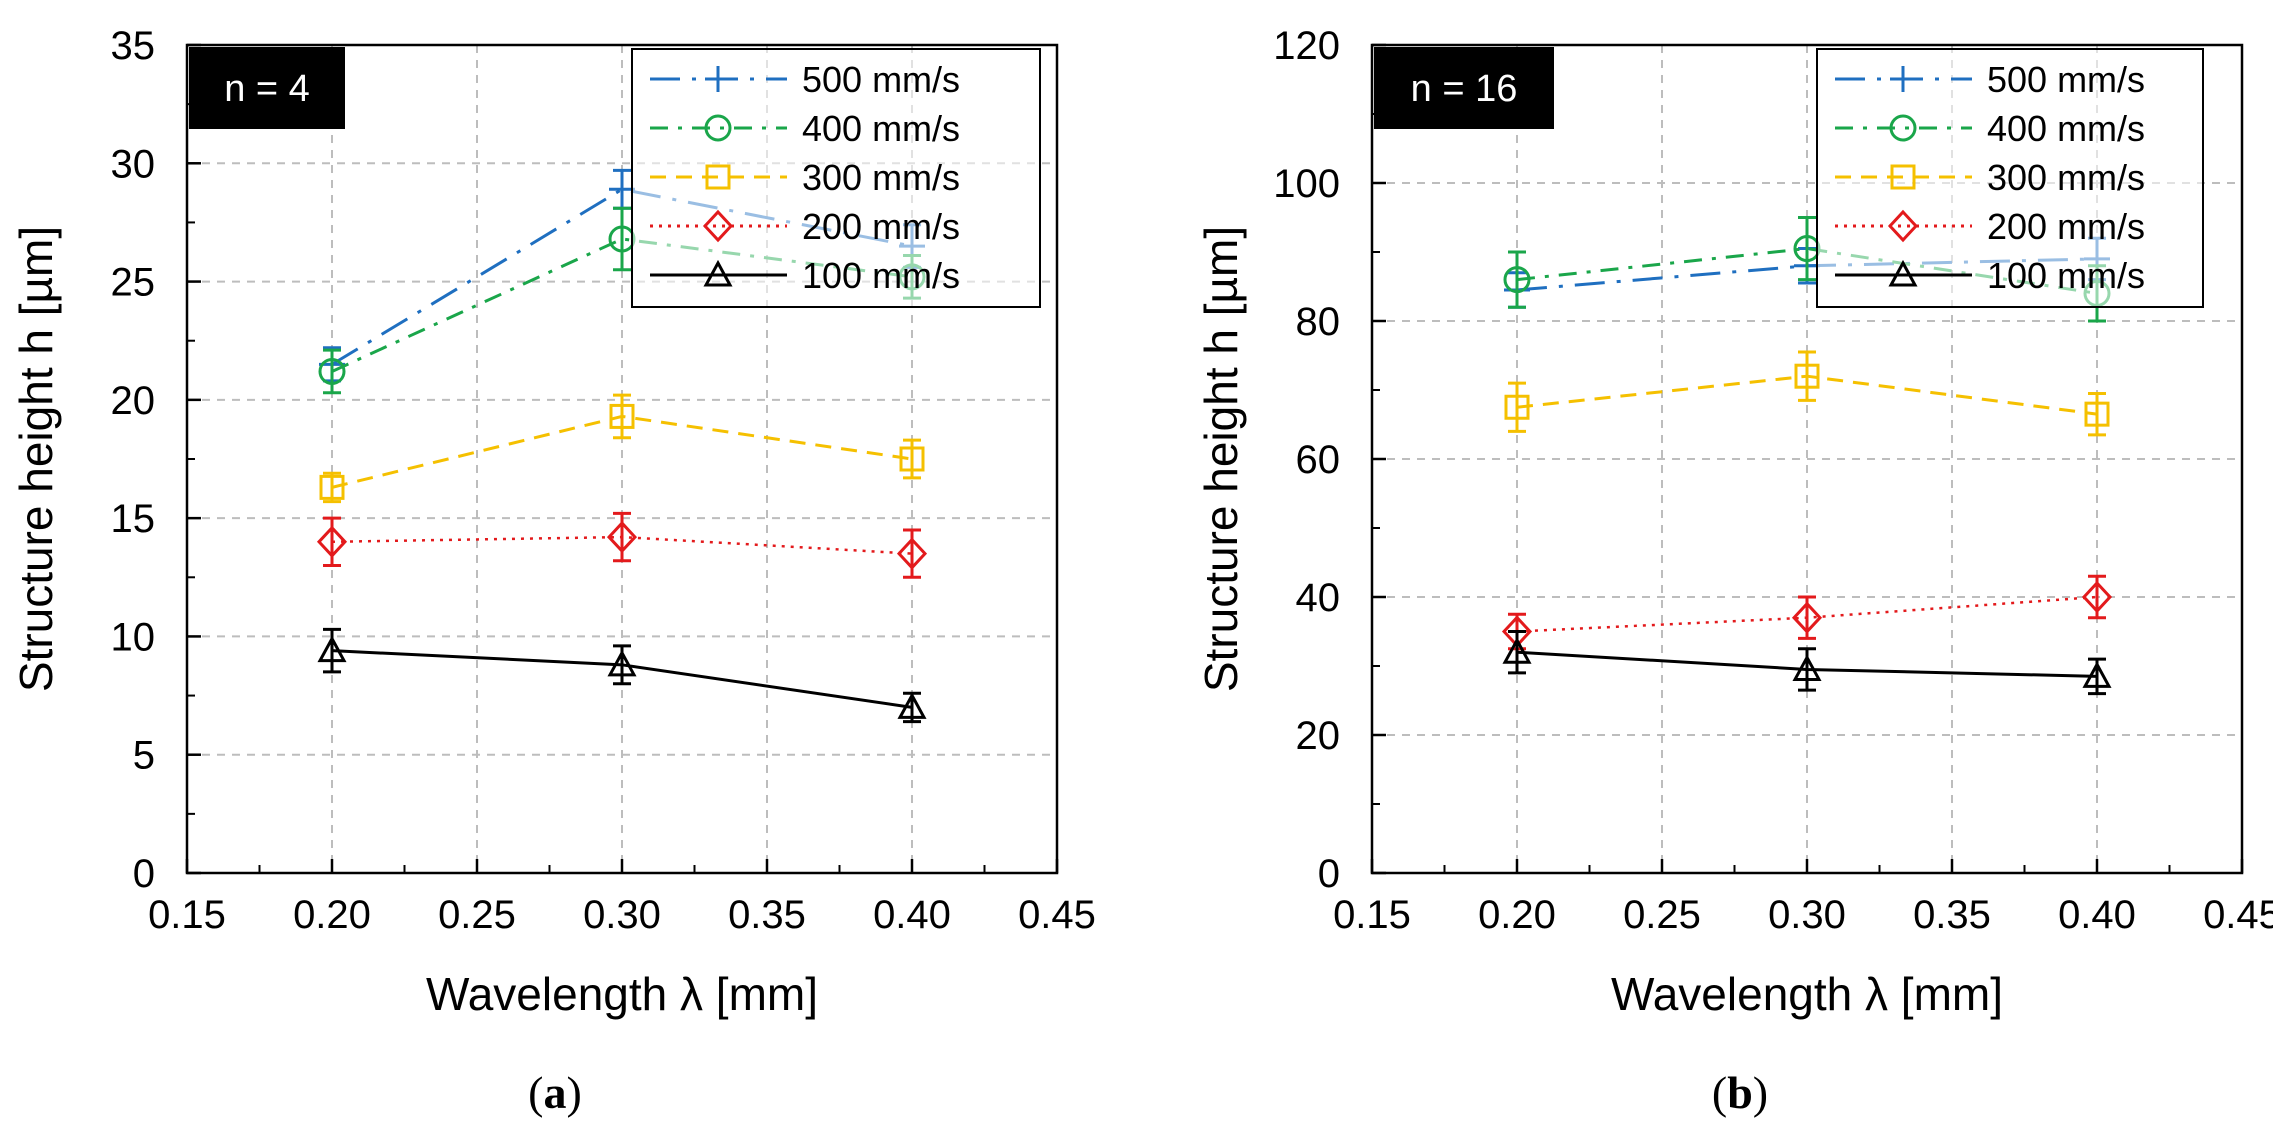  Describe the element at coordinates (133, 283) in the screenshot. I see `y-tick-label: 25` at that location.